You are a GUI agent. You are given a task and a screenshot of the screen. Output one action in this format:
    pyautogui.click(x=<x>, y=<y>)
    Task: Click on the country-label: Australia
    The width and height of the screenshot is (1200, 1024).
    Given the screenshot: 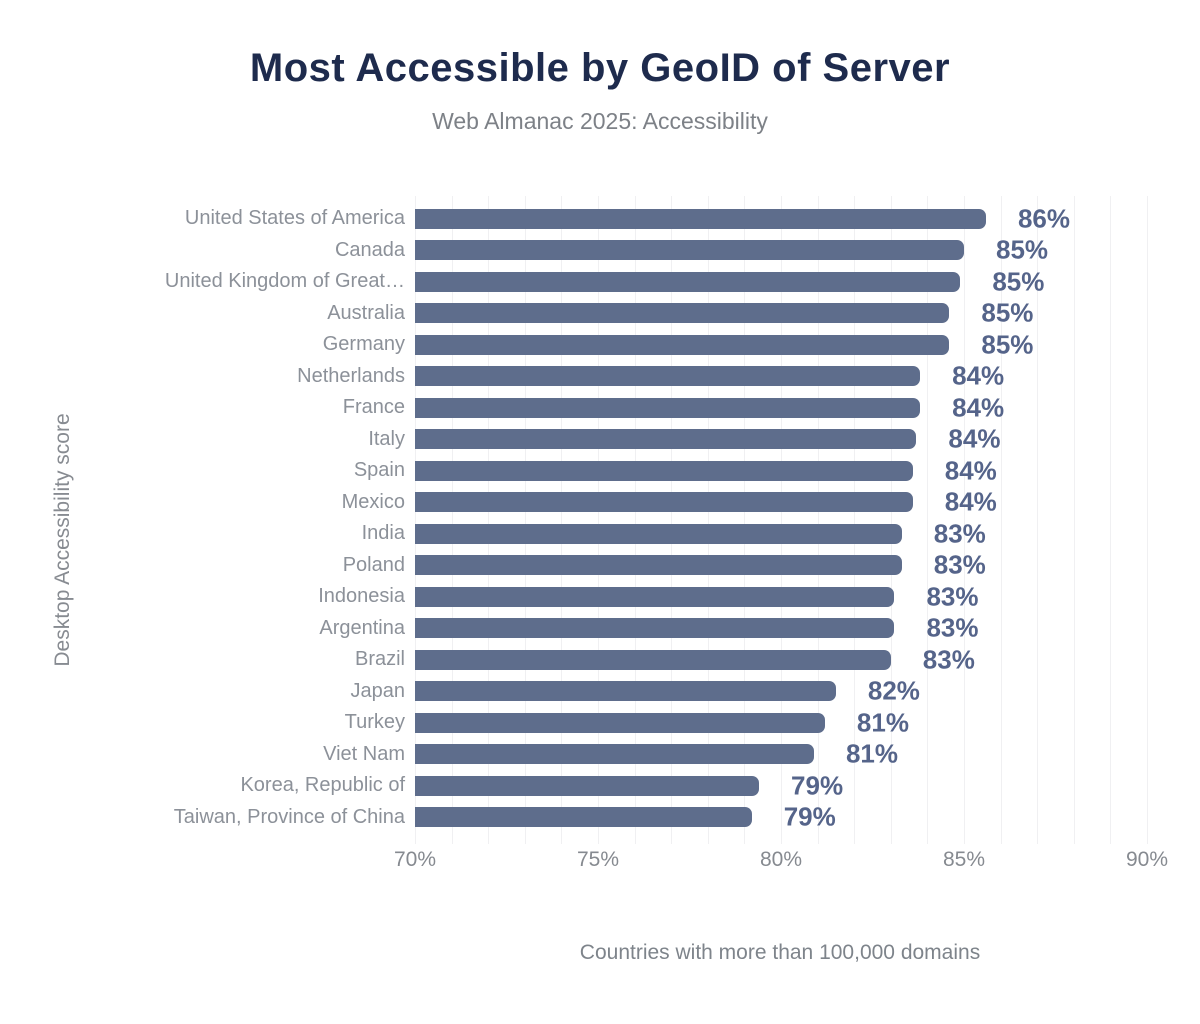 What is the action you would take?
    pyautogui.click(x=366, y=312)
    